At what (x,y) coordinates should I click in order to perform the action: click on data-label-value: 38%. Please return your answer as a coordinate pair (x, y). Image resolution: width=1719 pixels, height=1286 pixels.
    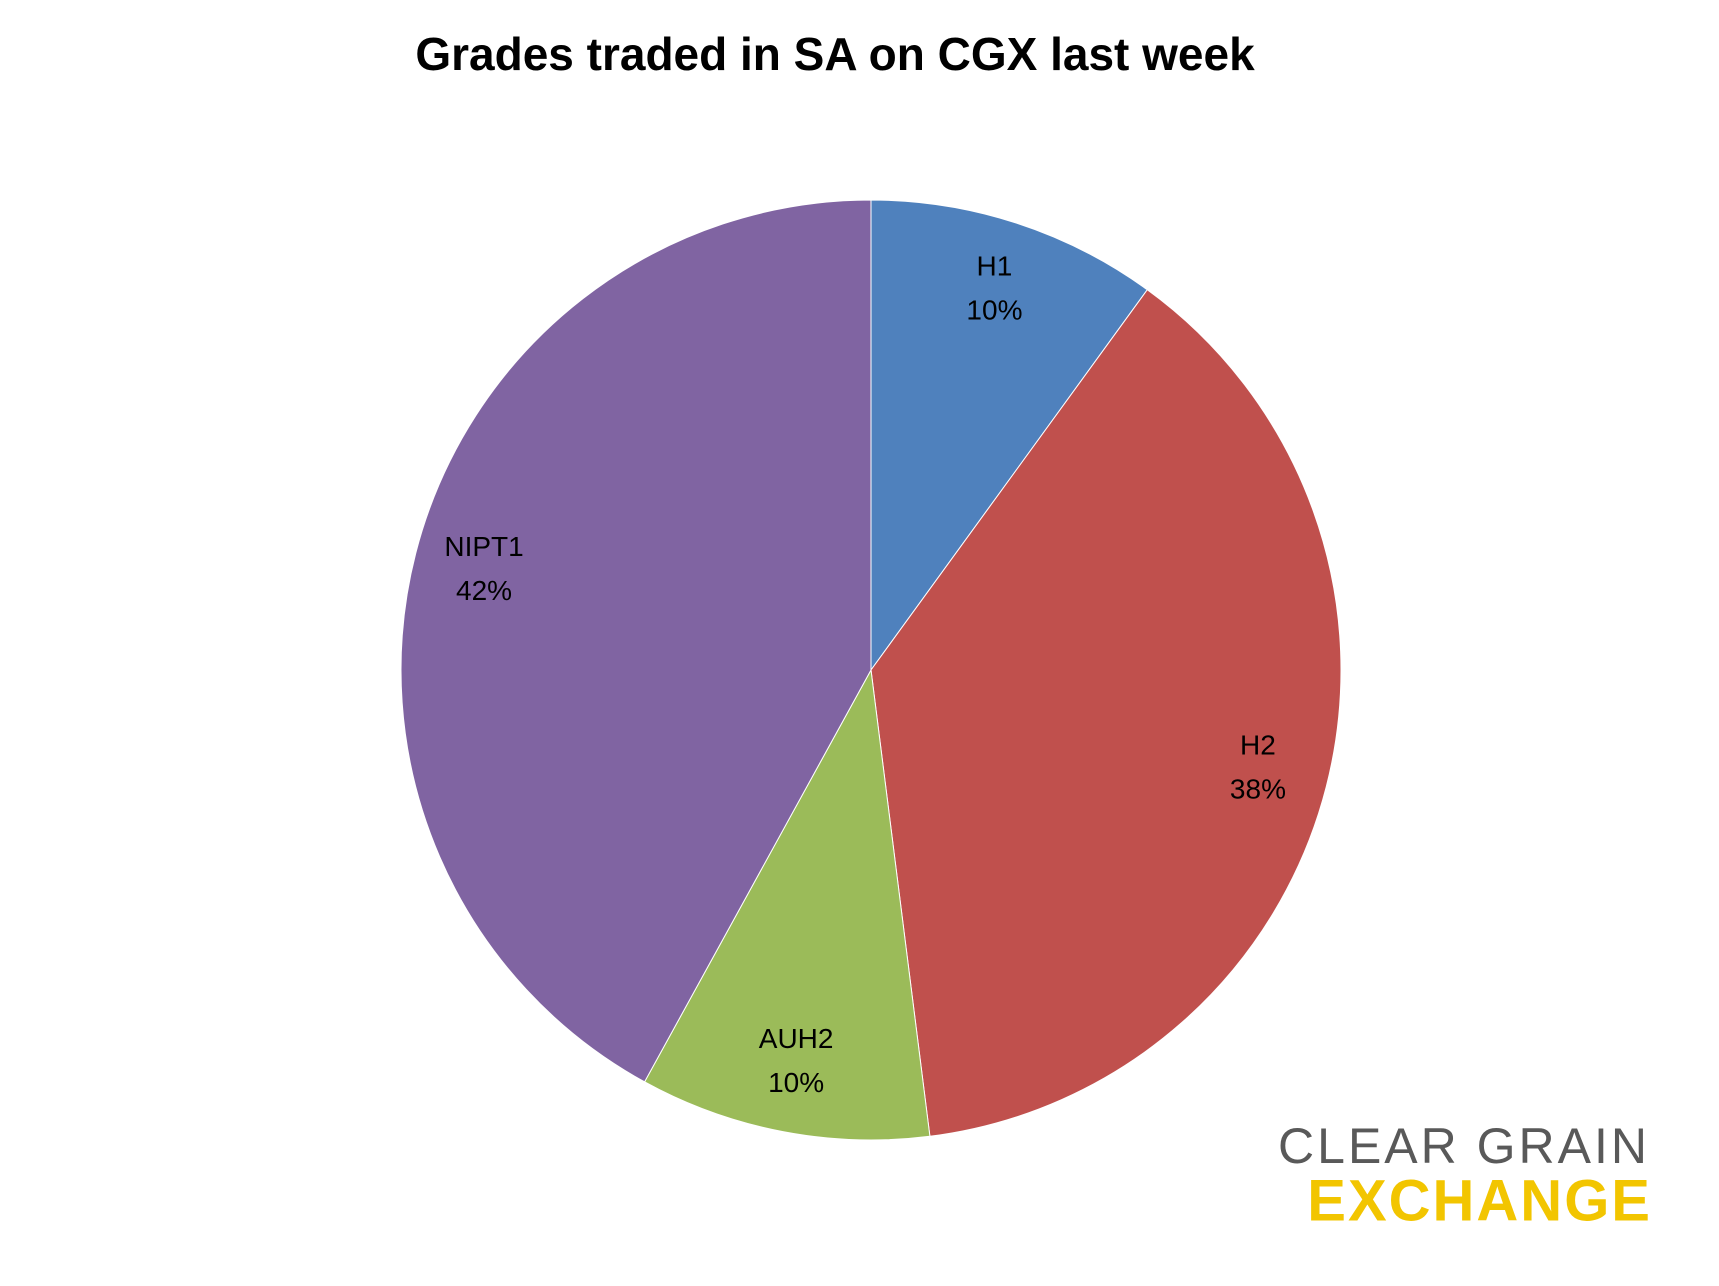
    Looking at the image, I should click on (1258, 789).